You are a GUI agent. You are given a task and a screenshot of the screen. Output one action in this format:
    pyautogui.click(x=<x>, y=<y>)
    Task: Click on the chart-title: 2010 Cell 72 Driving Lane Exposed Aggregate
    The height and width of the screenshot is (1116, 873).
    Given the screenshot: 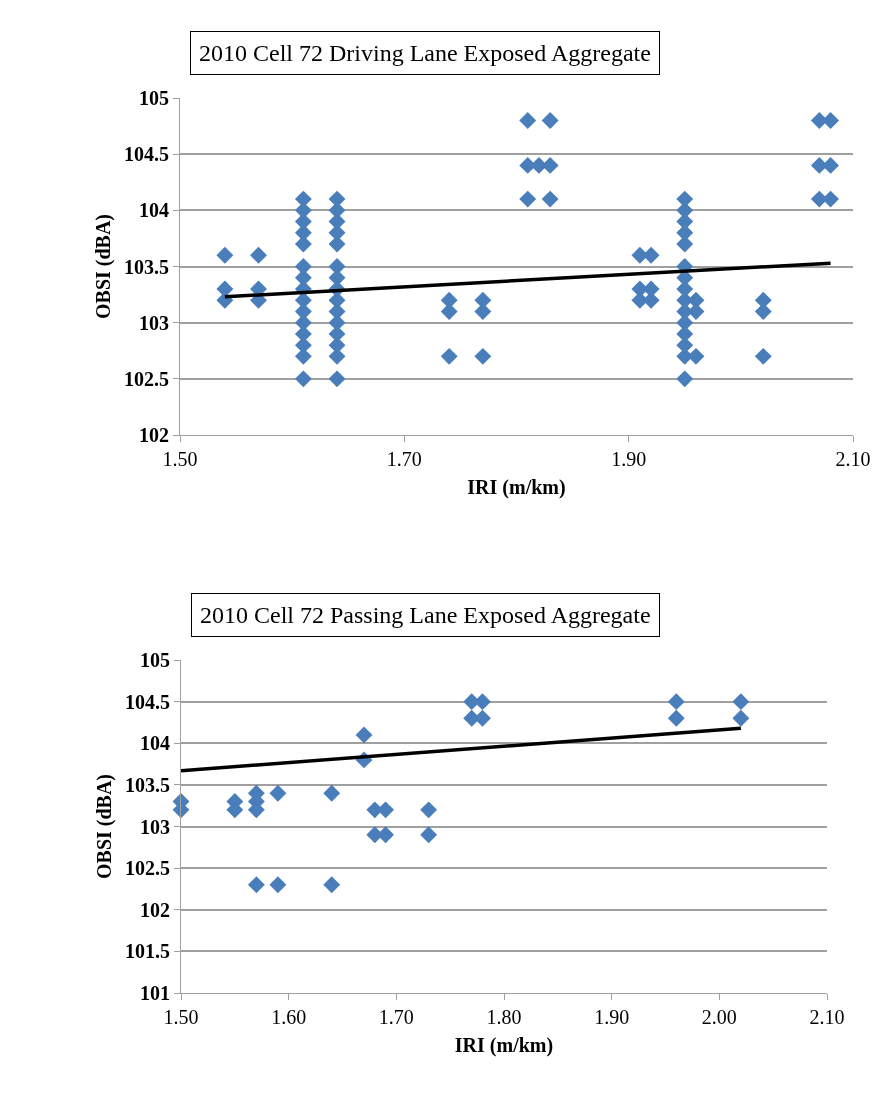 What is the action you would take?
    pyautogui.click(x=425, y=53)
    